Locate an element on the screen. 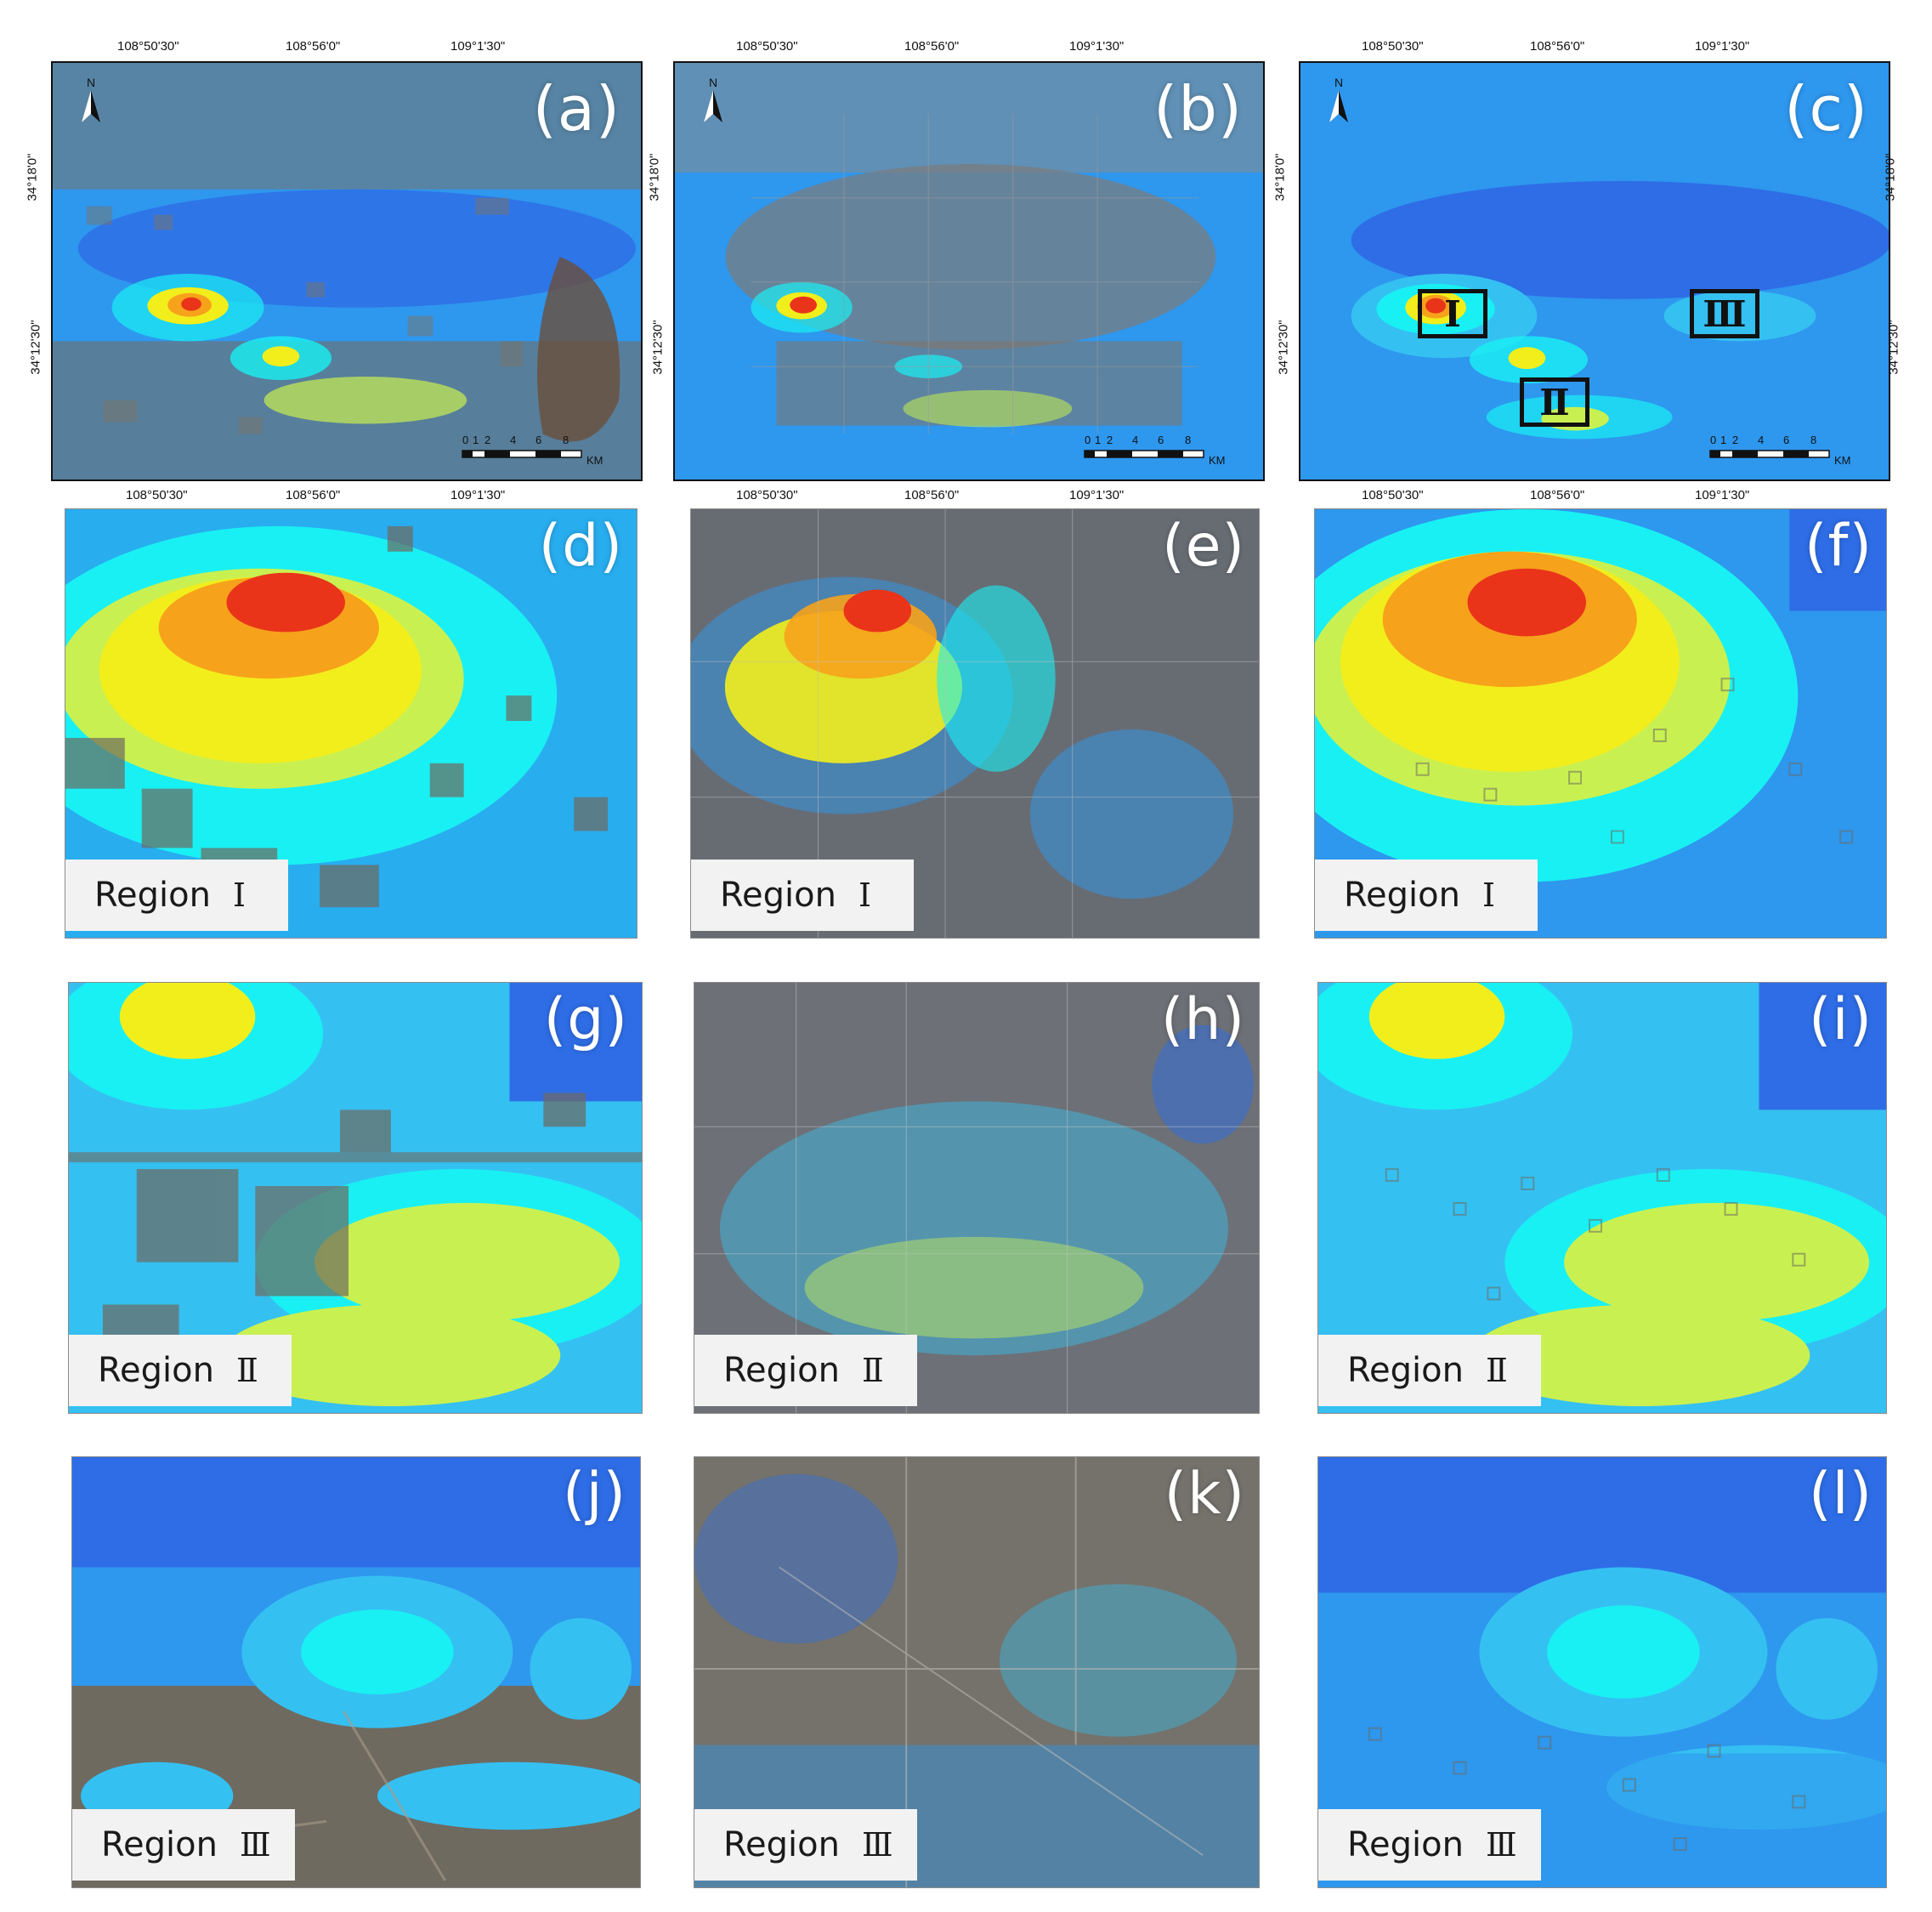 This screenshot has height=1912, width=1932. inset-label-d: (d) is located at coordinates (580, 546).